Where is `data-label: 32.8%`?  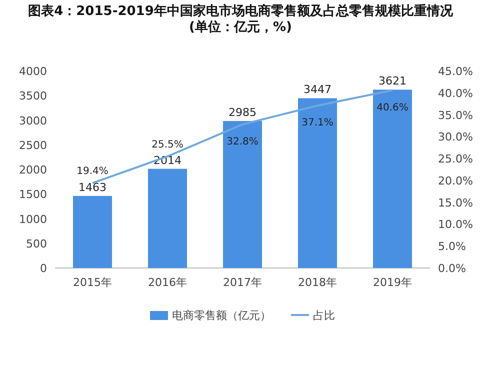
data-label: 32.8% is located at coordinates (242, 142).